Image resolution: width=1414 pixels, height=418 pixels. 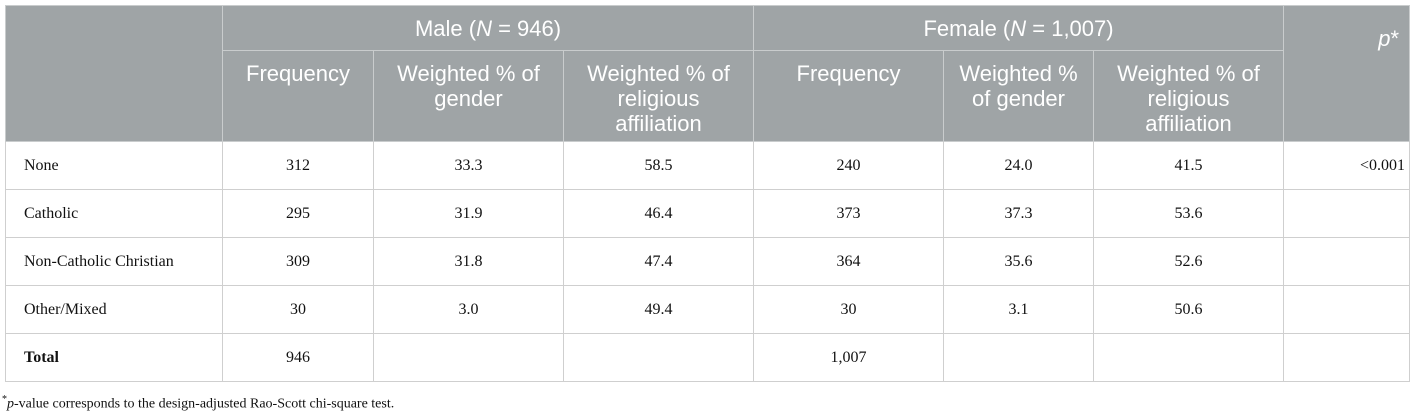 What do you see at coordinates (298, 165) in the screenshot?
I see `cell: 312` at bounding box center [298, 165].